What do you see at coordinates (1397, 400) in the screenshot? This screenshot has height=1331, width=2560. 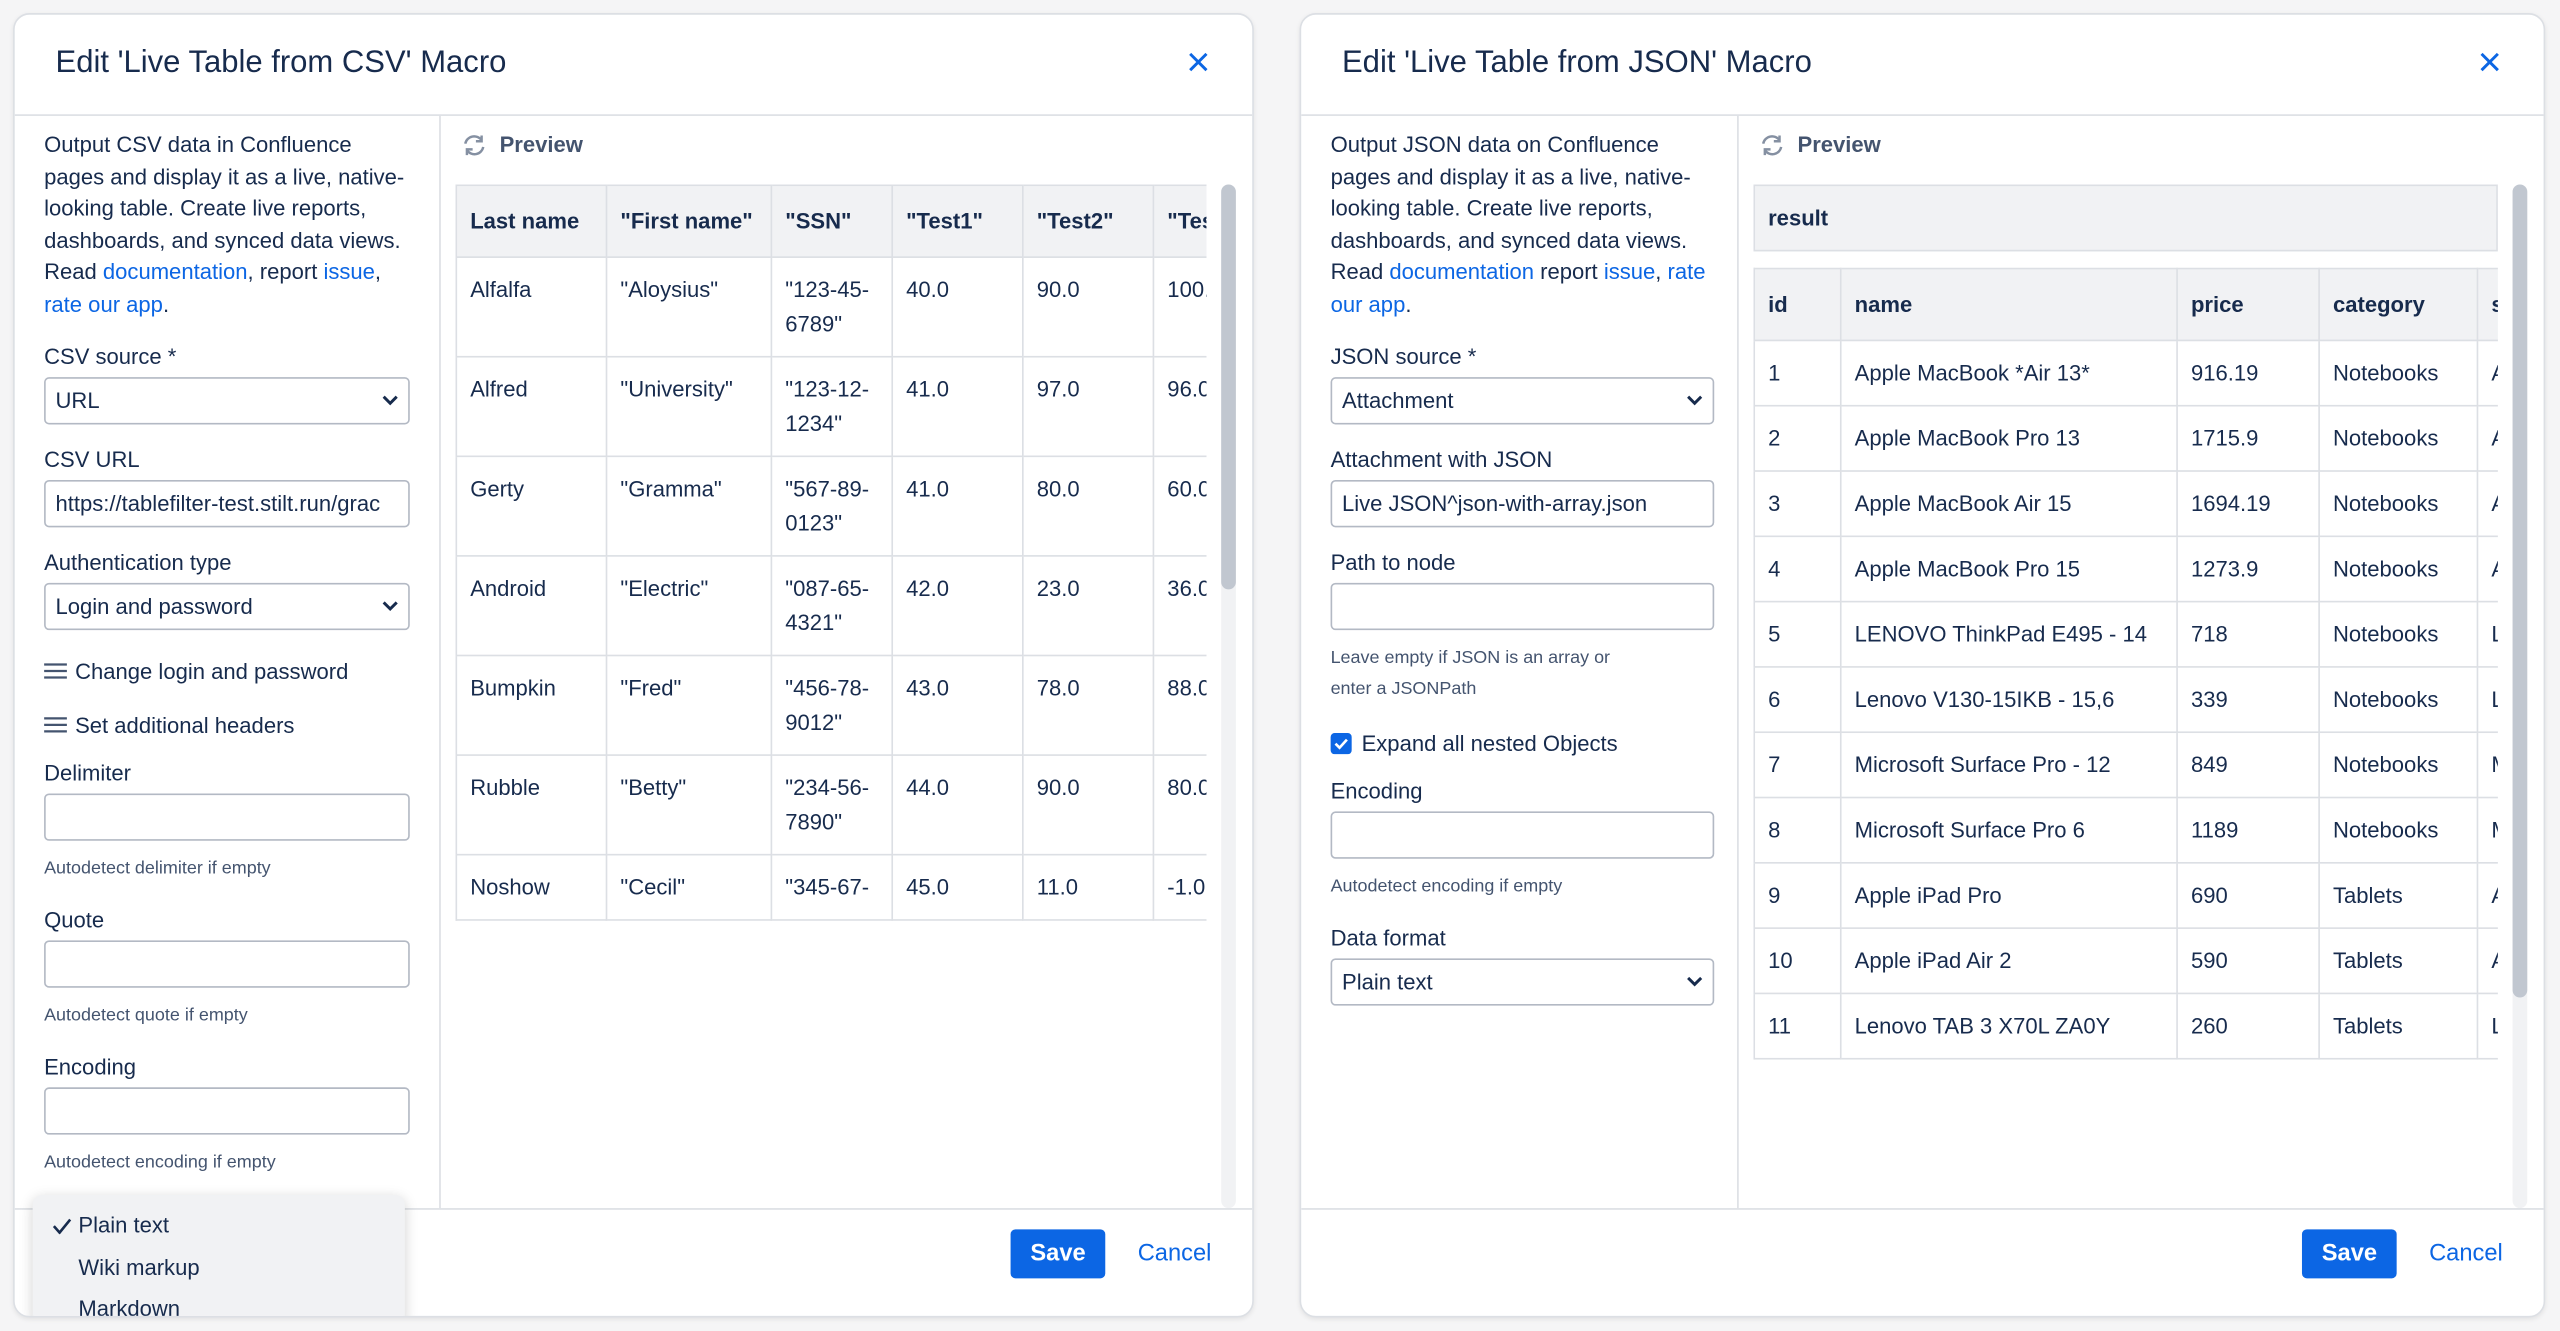 I see `field-value: Attachment` at bounding box center [1397, 400].